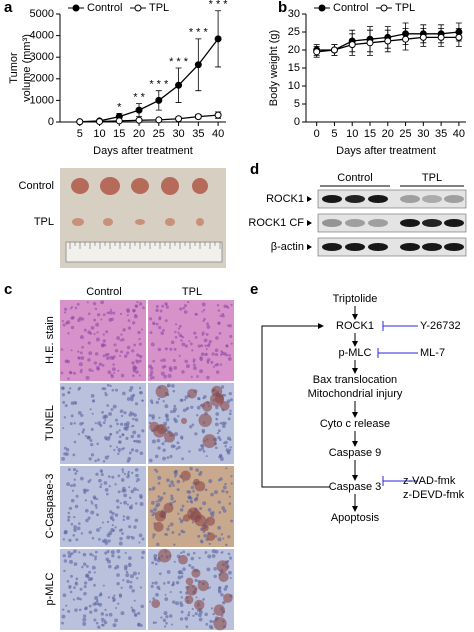  I want to click on y-tick-label: 15, so click(294, 68).